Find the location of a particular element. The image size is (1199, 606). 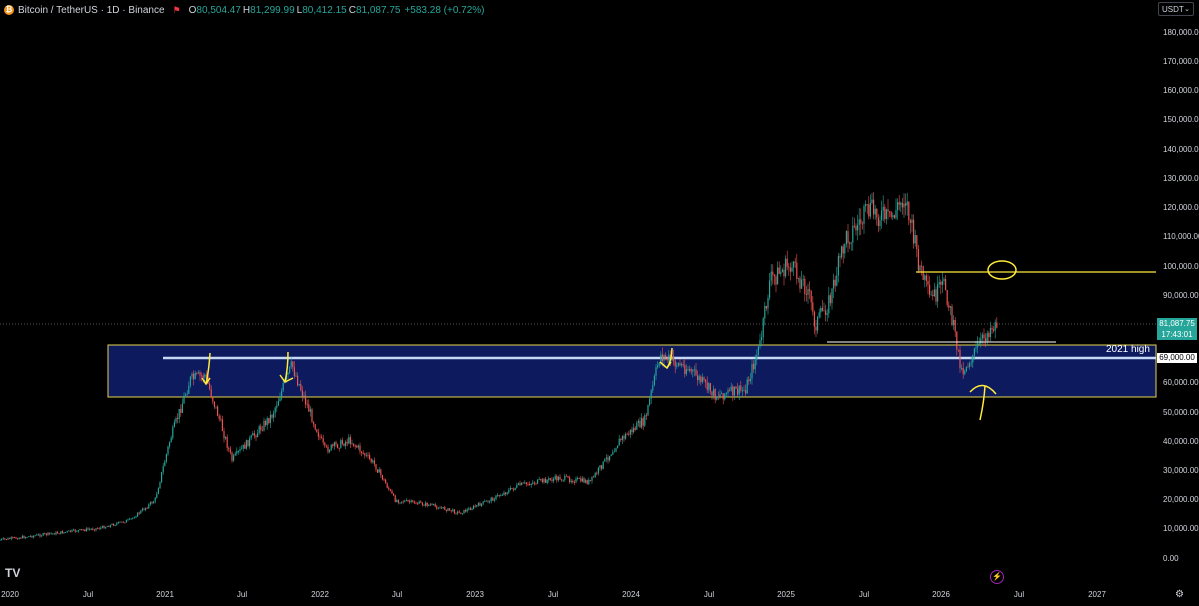

flag-icon: ⚑ is located at coordinates (176, 9).